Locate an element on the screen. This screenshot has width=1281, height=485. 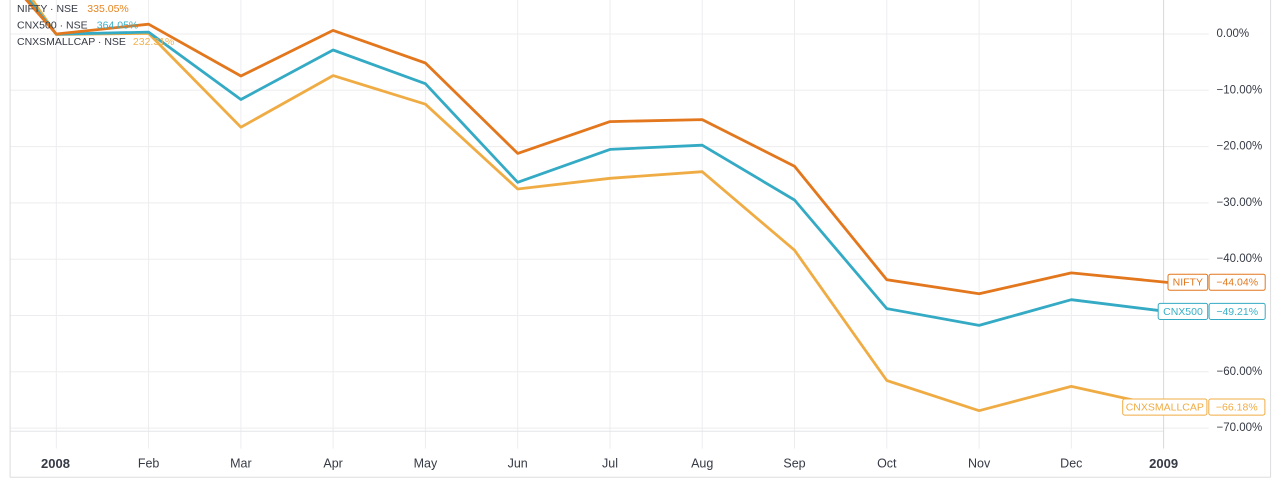
svg-text: −30.00% is located at coordinates (1240, 203).